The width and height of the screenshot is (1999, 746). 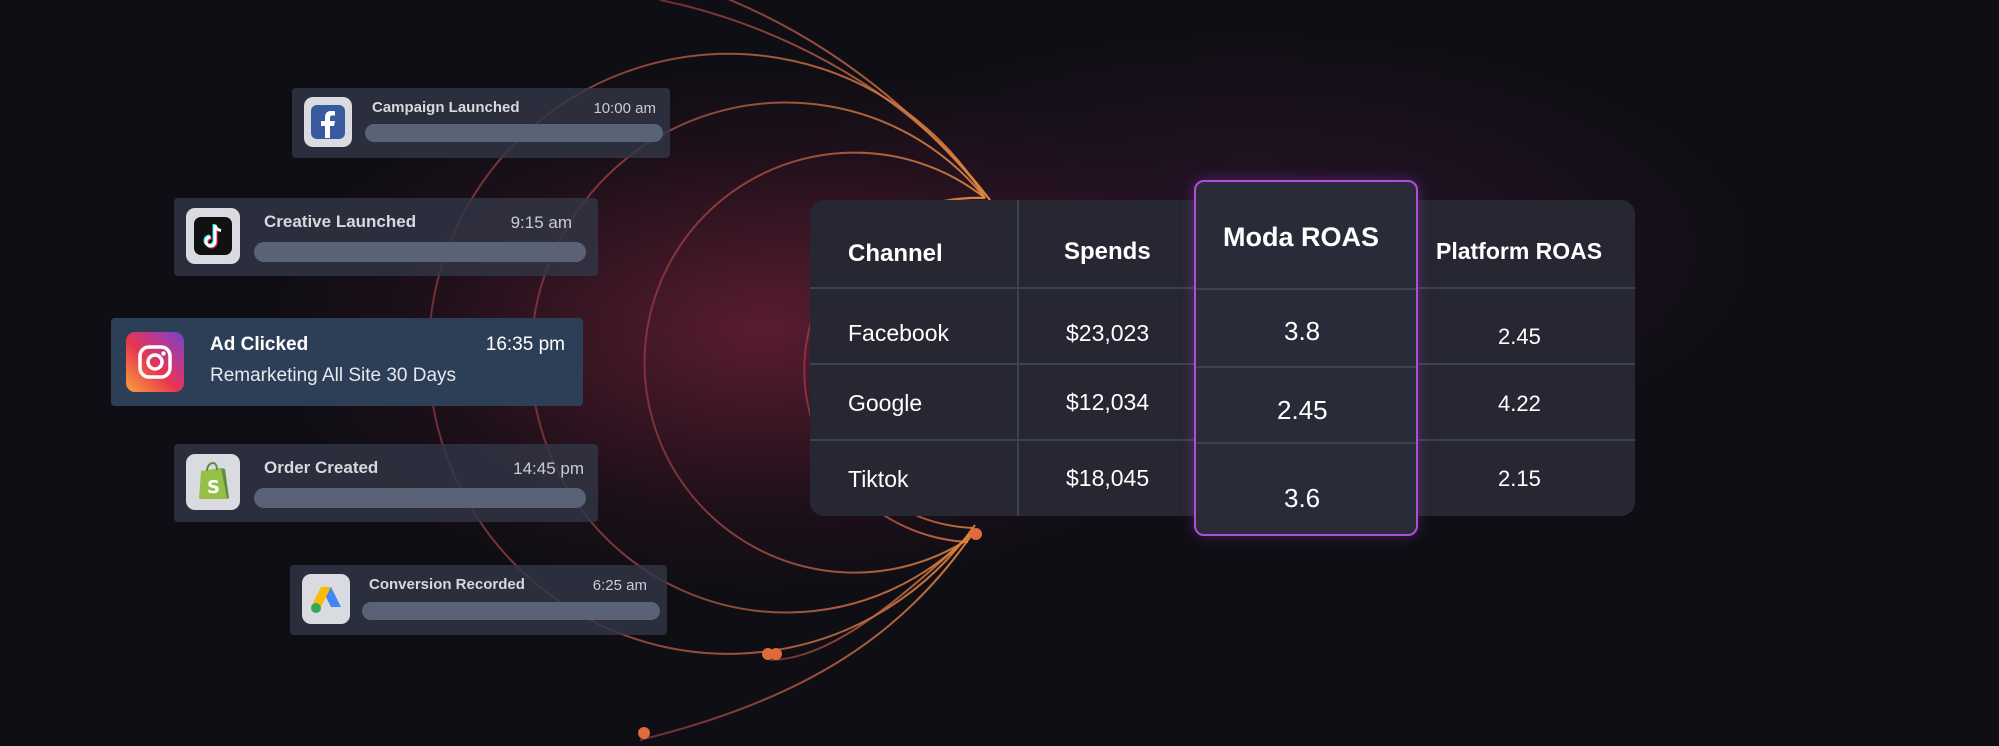 What do you see at coordinates (1302, 498) in the screenshot?
I see `cell-moda-roas: 3.6` at bounding box center [1302, 498].